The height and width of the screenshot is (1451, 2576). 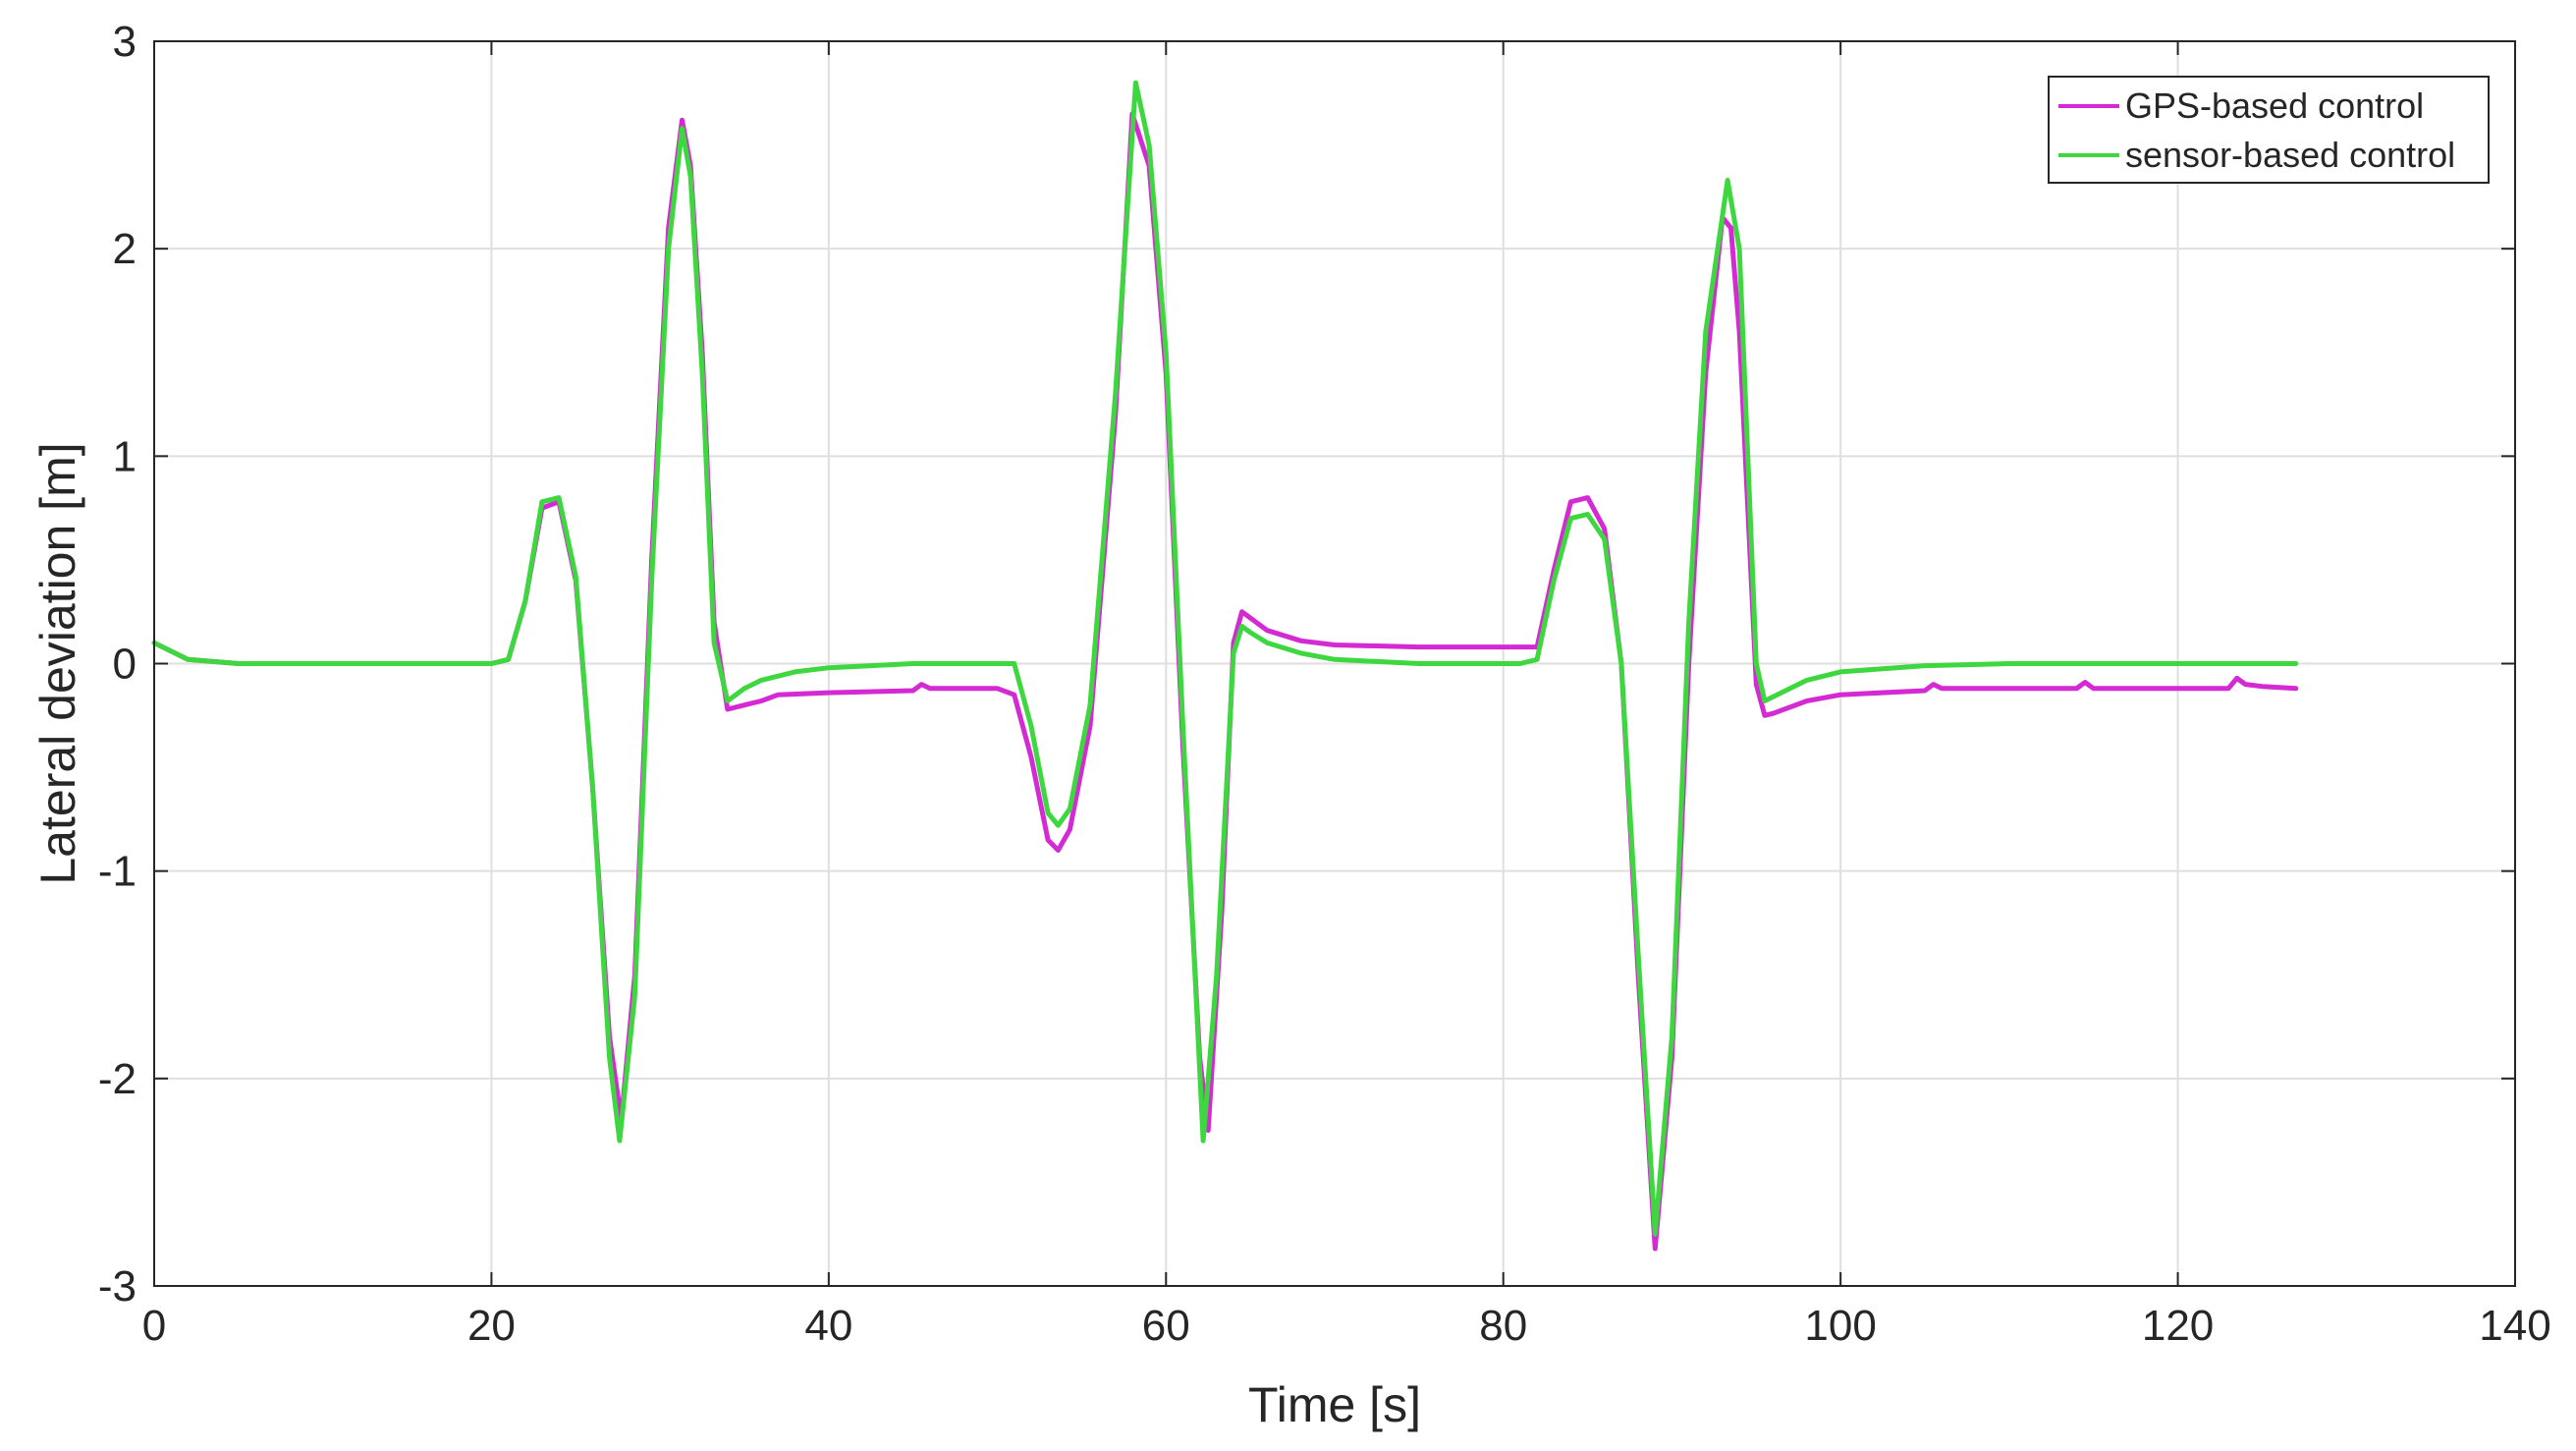 I want to click on x-tick-label: 40, so click(x=828, y=1326).